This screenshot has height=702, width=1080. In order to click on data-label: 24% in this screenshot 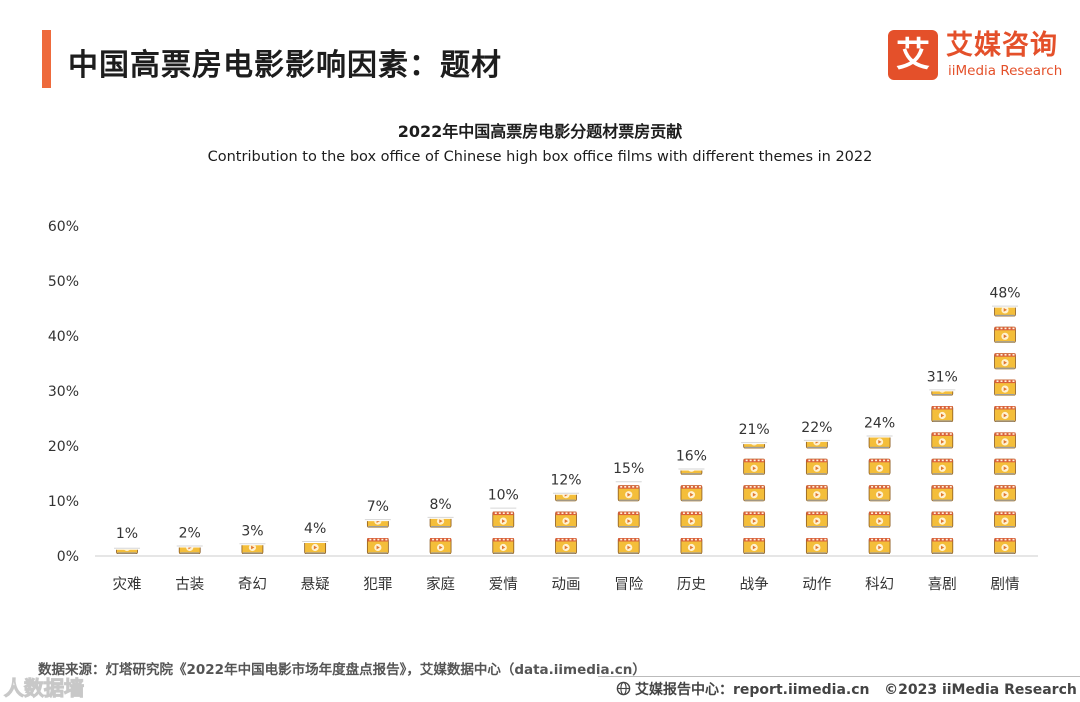, I will do `click(879, 423)`.